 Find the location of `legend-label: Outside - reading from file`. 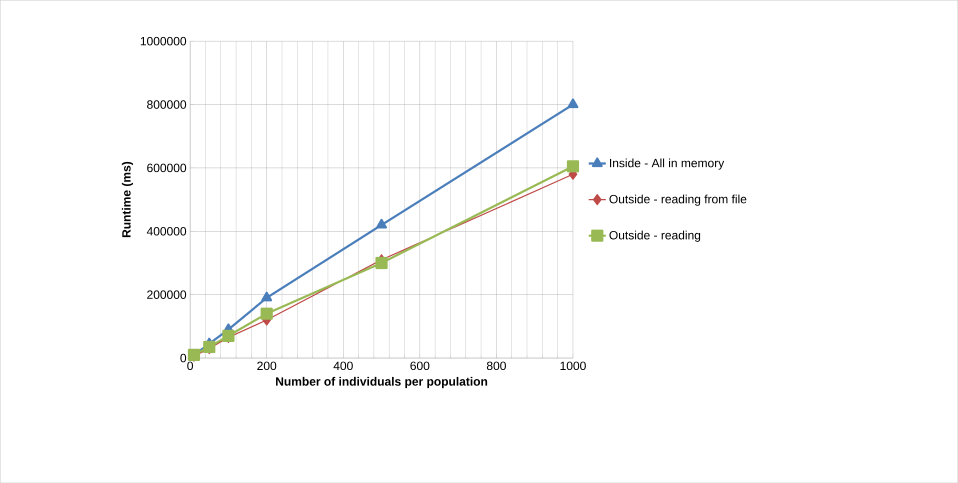

legend-label: Outside - reading from file is located at coordinates (677, 200).